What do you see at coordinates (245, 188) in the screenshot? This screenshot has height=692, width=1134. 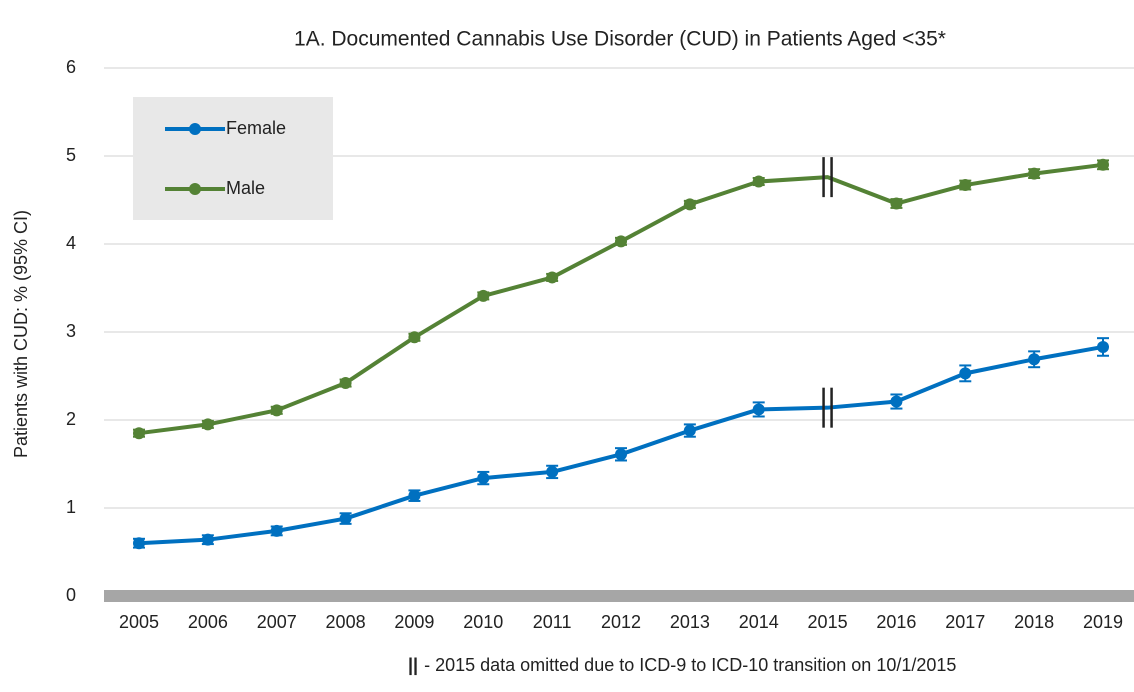 I see `legend-label: Male` at bounding box center [245, 188].